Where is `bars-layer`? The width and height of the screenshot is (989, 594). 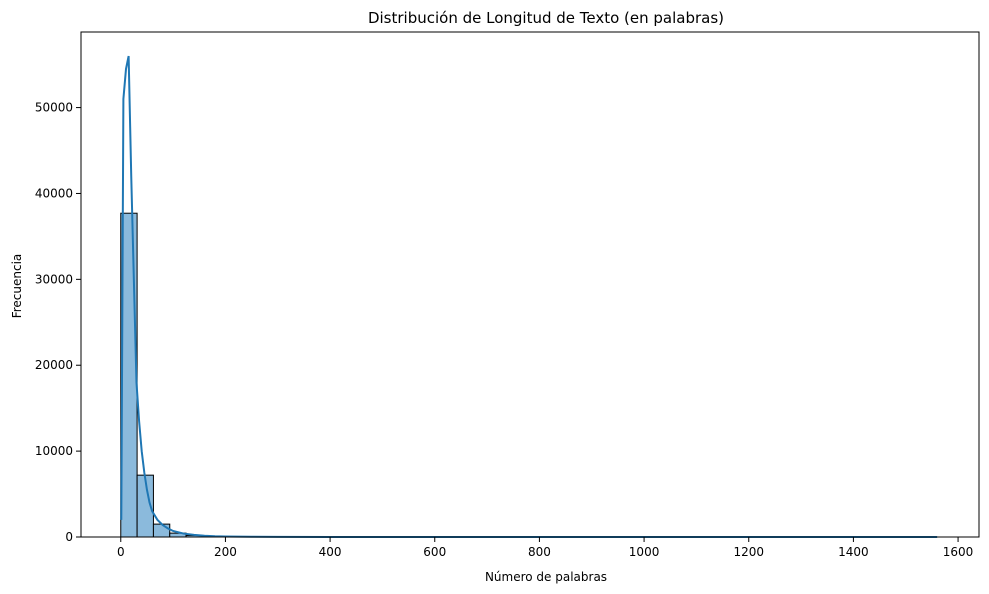 bars-layer is located at coordinates (202, 375).